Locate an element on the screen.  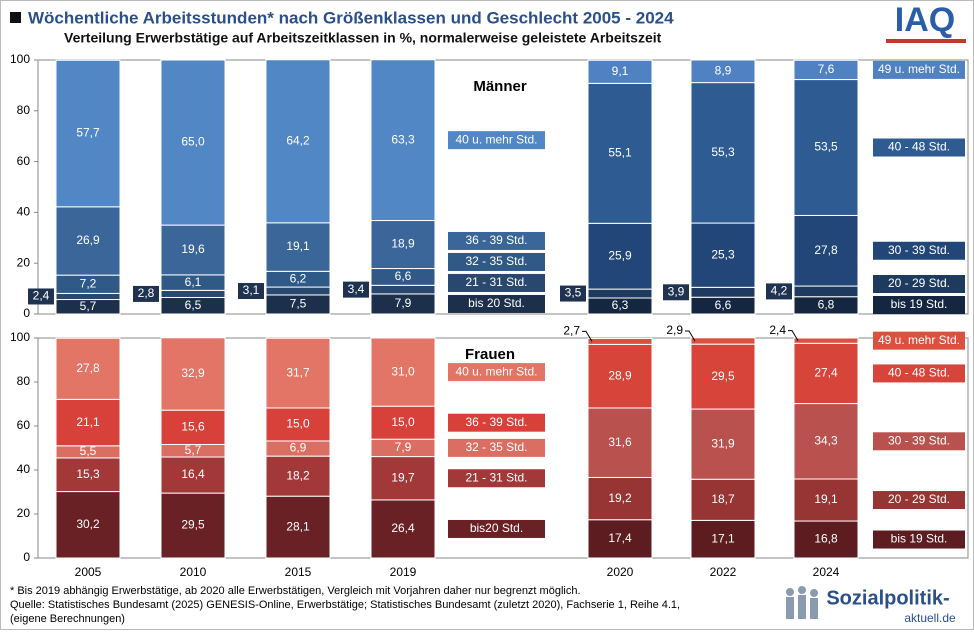
value-label: 57,7 is located at coordinates (88, 133).